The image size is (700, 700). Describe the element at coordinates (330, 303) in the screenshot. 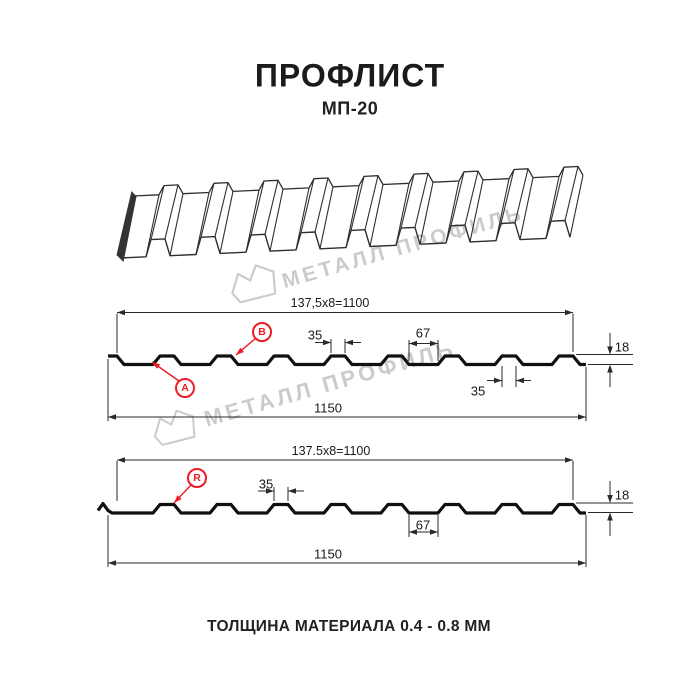

I see `dim-label-module-width-1: 137,5x8=1100` at that location.